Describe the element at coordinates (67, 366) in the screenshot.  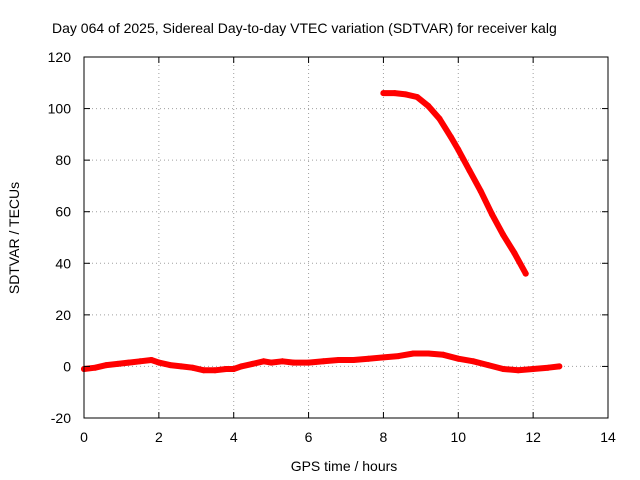
I see `y-tick-label: 0` at that location.